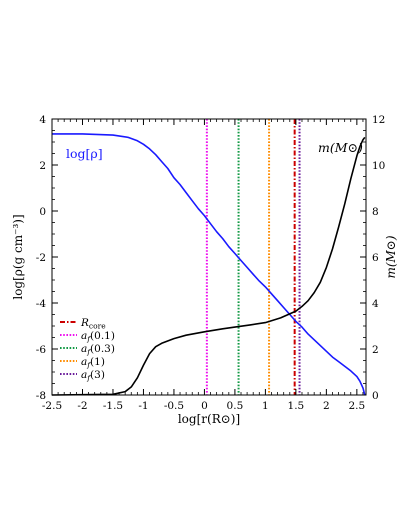 The image size is (407, 527). What do you see at coordinates (375, 350) in the screenshot?
I see `y-right-tick-label: 2` at bounding box center [375, 350].